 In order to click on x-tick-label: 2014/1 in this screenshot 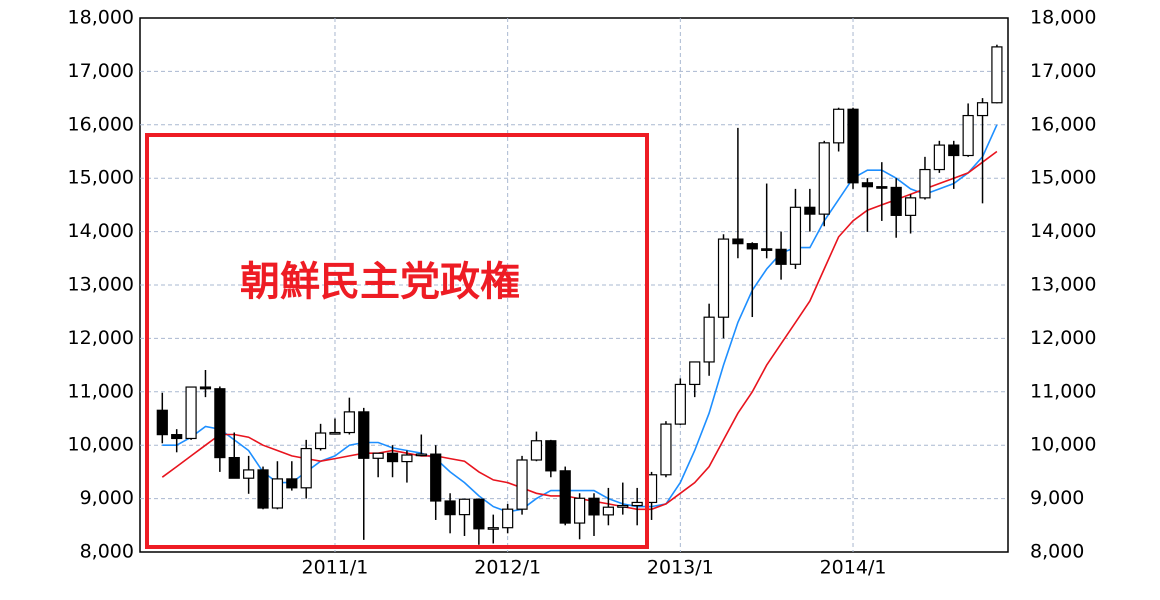, I will do `click(853, 568)`.